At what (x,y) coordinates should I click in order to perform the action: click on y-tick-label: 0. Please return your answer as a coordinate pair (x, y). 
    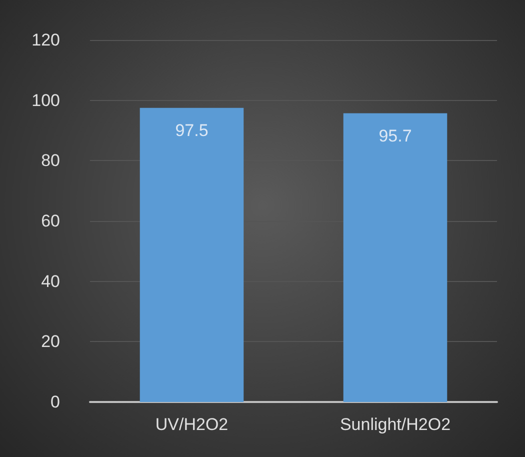
    Looking at the image, I should click on (55, 402).